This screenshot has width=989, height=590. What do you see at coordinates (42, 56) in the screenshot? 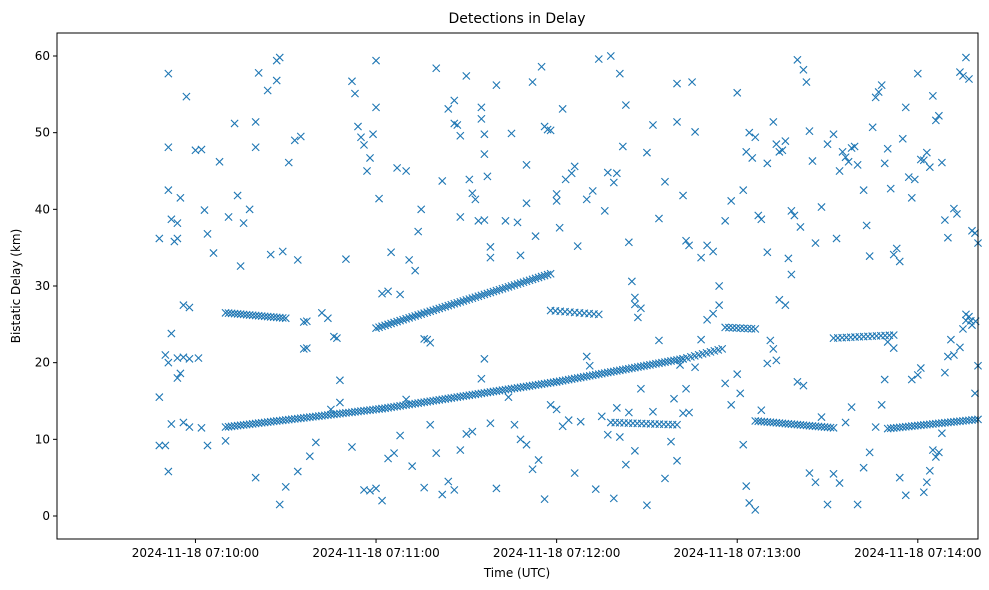
I see `y-tick-label: 60` at bounding box center [42, 56].